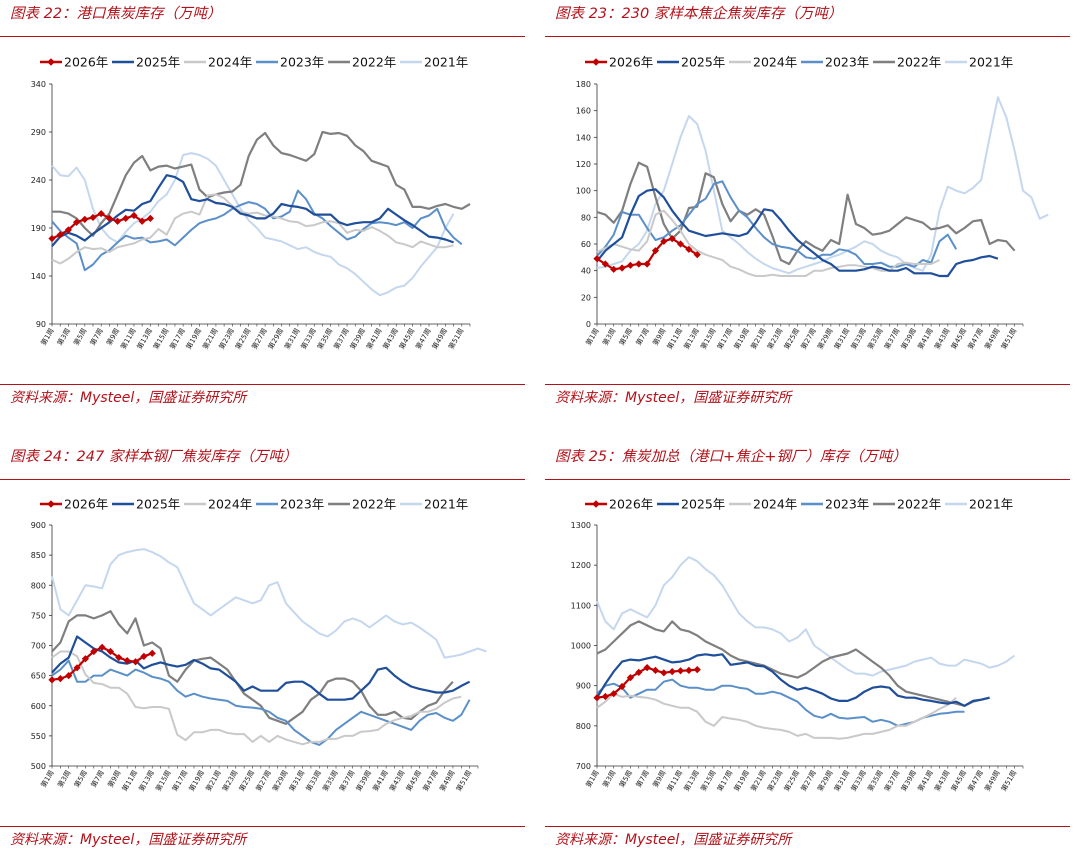  I want to click on x-tick-label: 第7周, so click(96, 337).